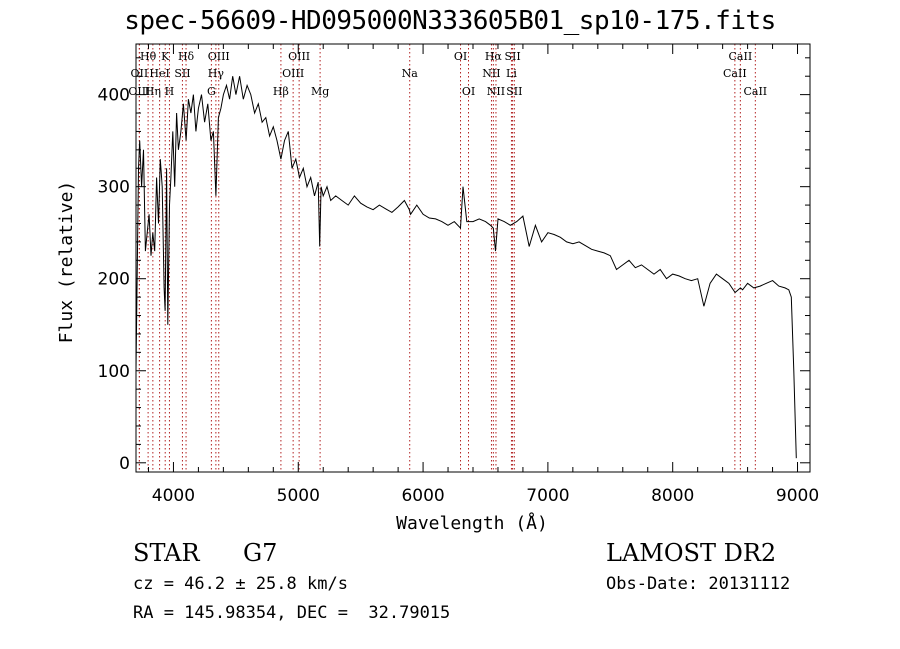  Describe the element at coordinates (672, 496) in the screenshot. I see `x-tick-label: 8000` at that location.